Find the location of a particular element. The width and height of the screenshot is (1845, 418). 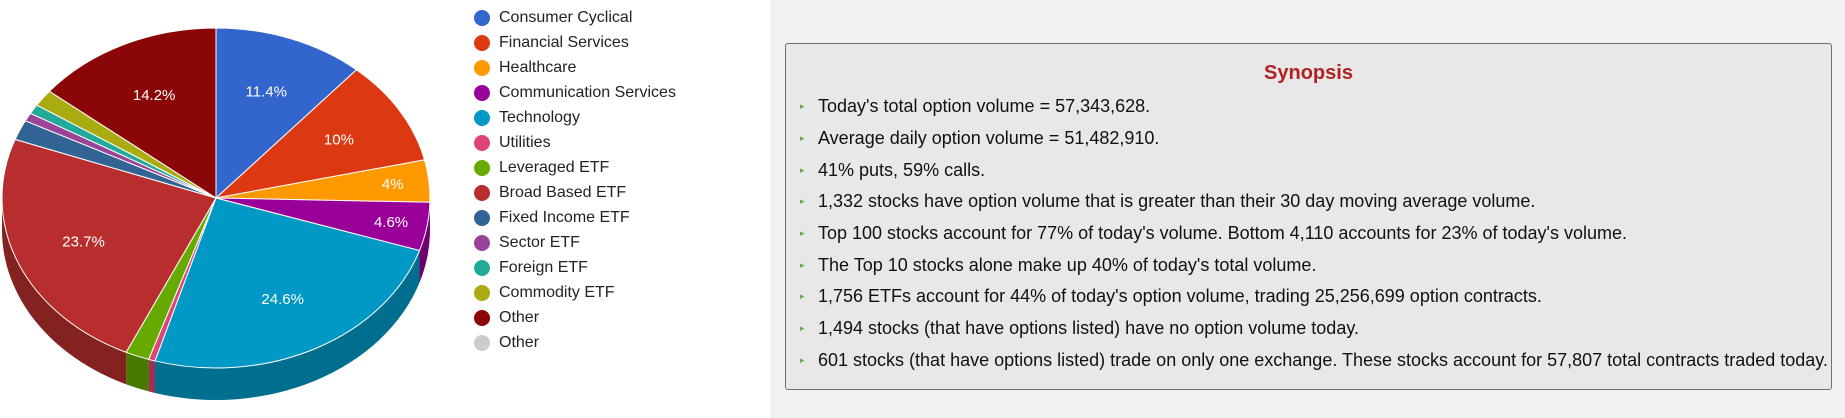

legend-item: Technology is located at coordinates (575, 117).